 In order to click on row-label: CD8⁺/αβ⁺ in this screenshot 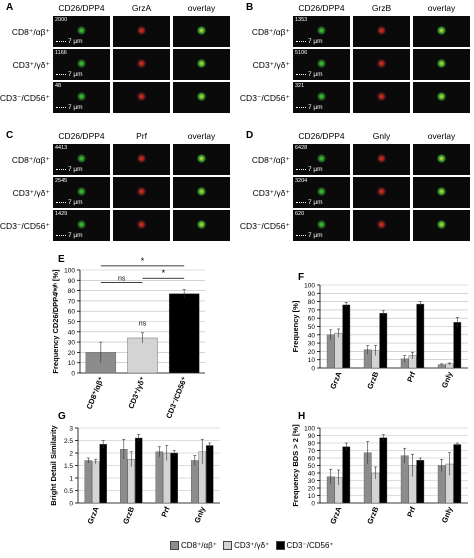, I will do `click(30, 32)`.